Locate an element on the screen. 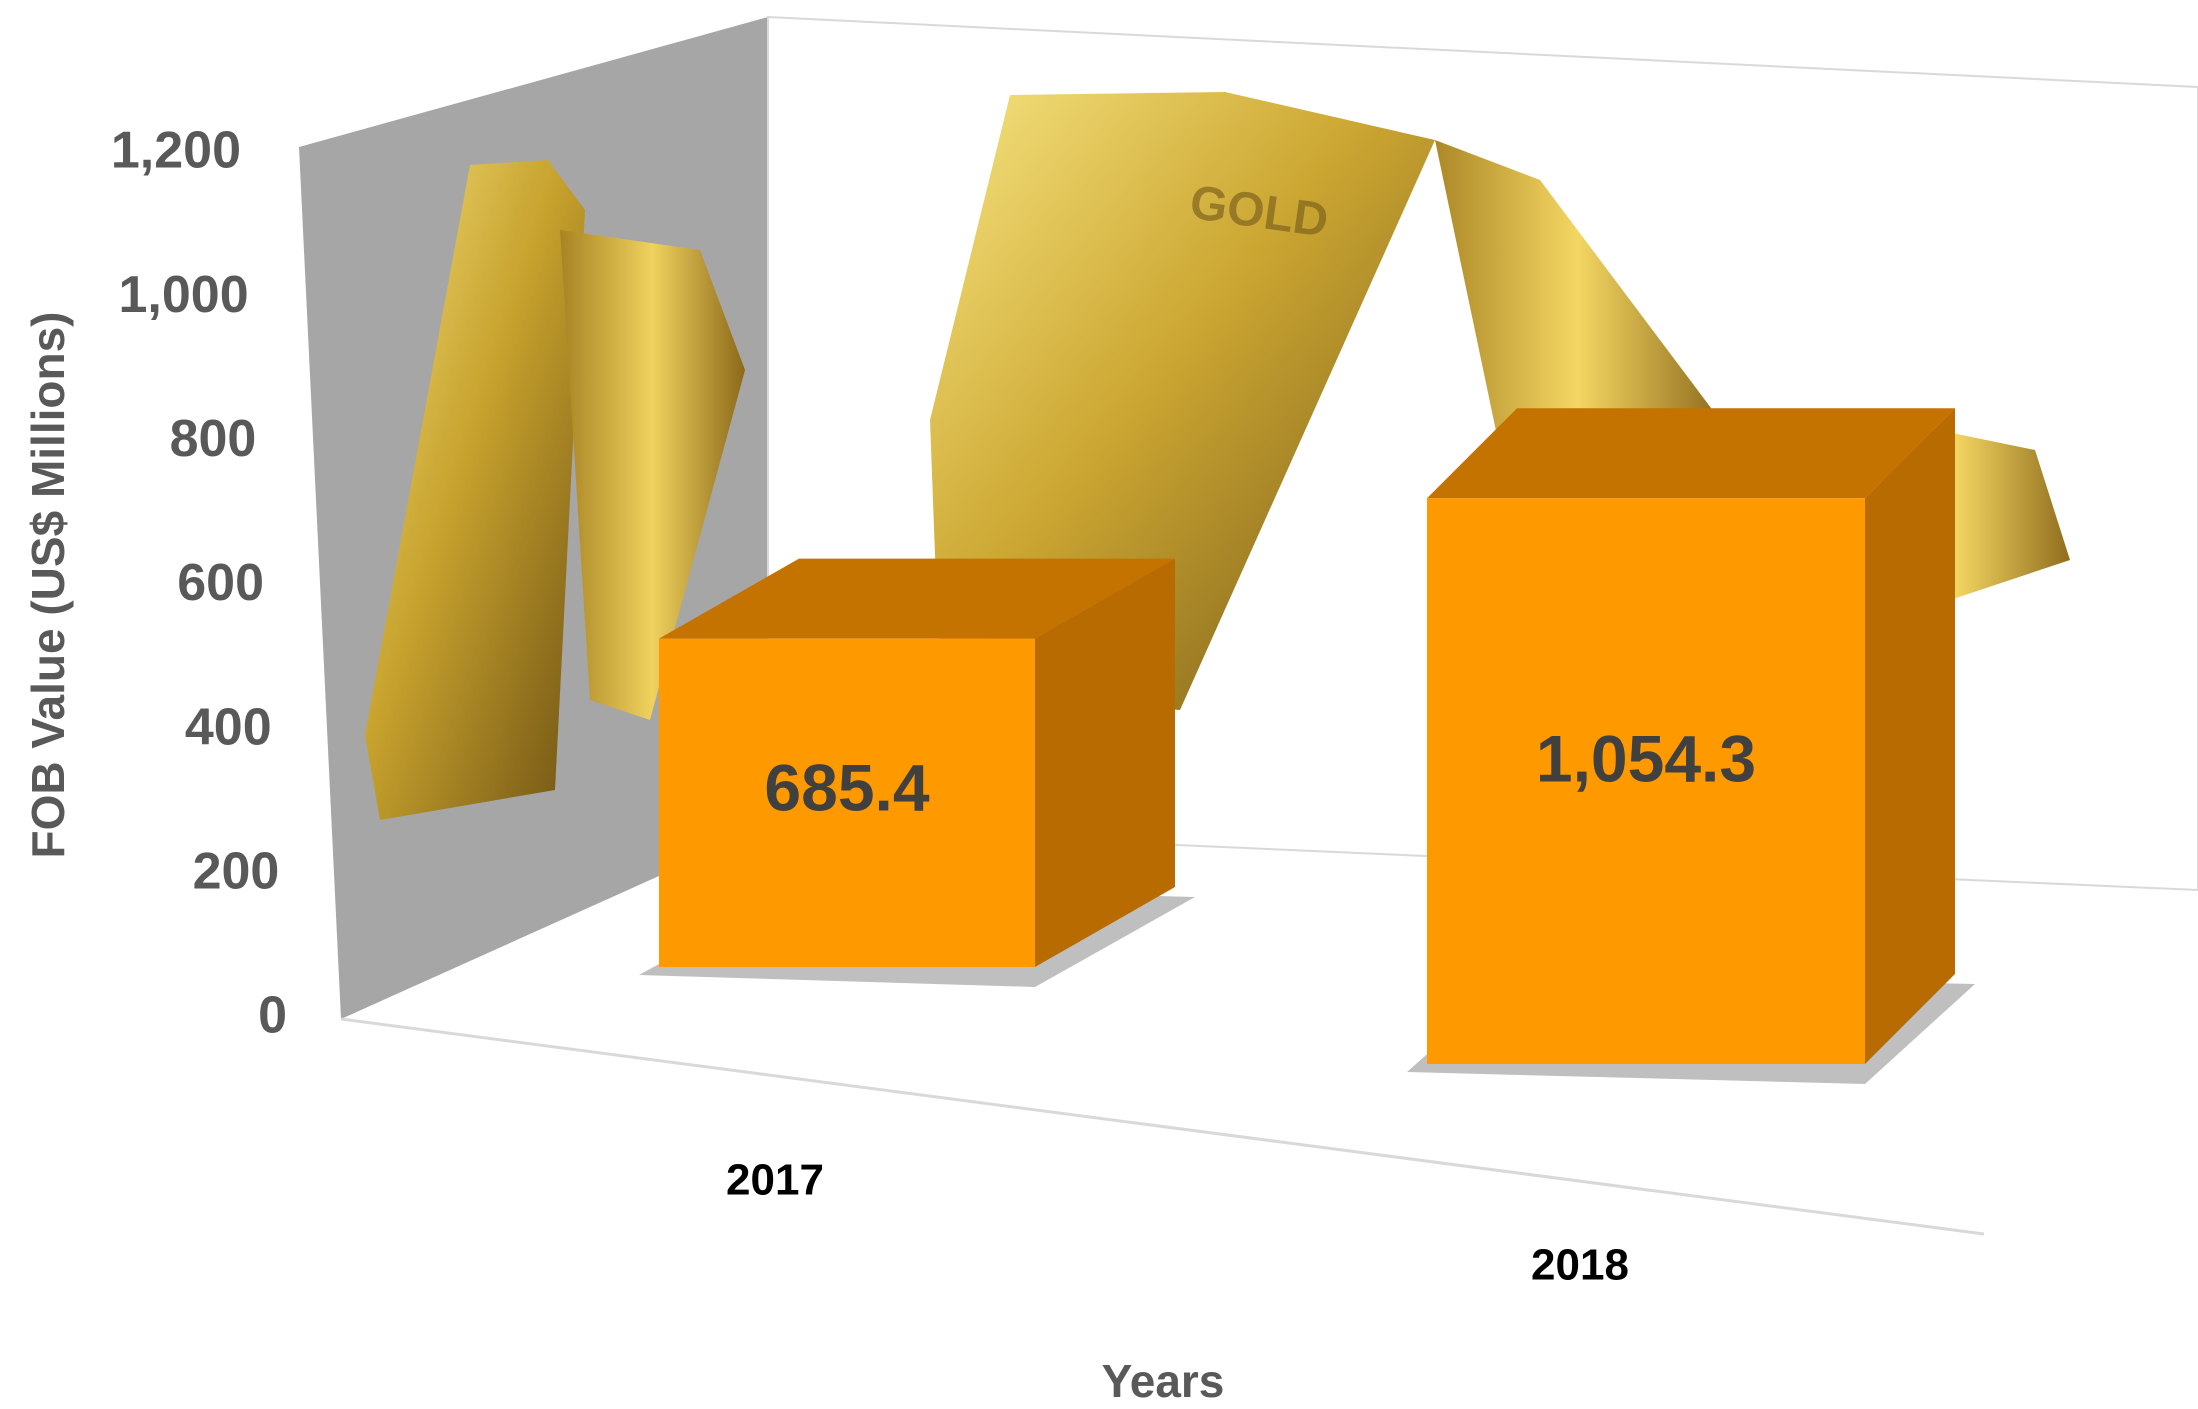 This screenshot has width=2198, height=1409. y-tick-label: 400 is located at coordinates (228, 727).